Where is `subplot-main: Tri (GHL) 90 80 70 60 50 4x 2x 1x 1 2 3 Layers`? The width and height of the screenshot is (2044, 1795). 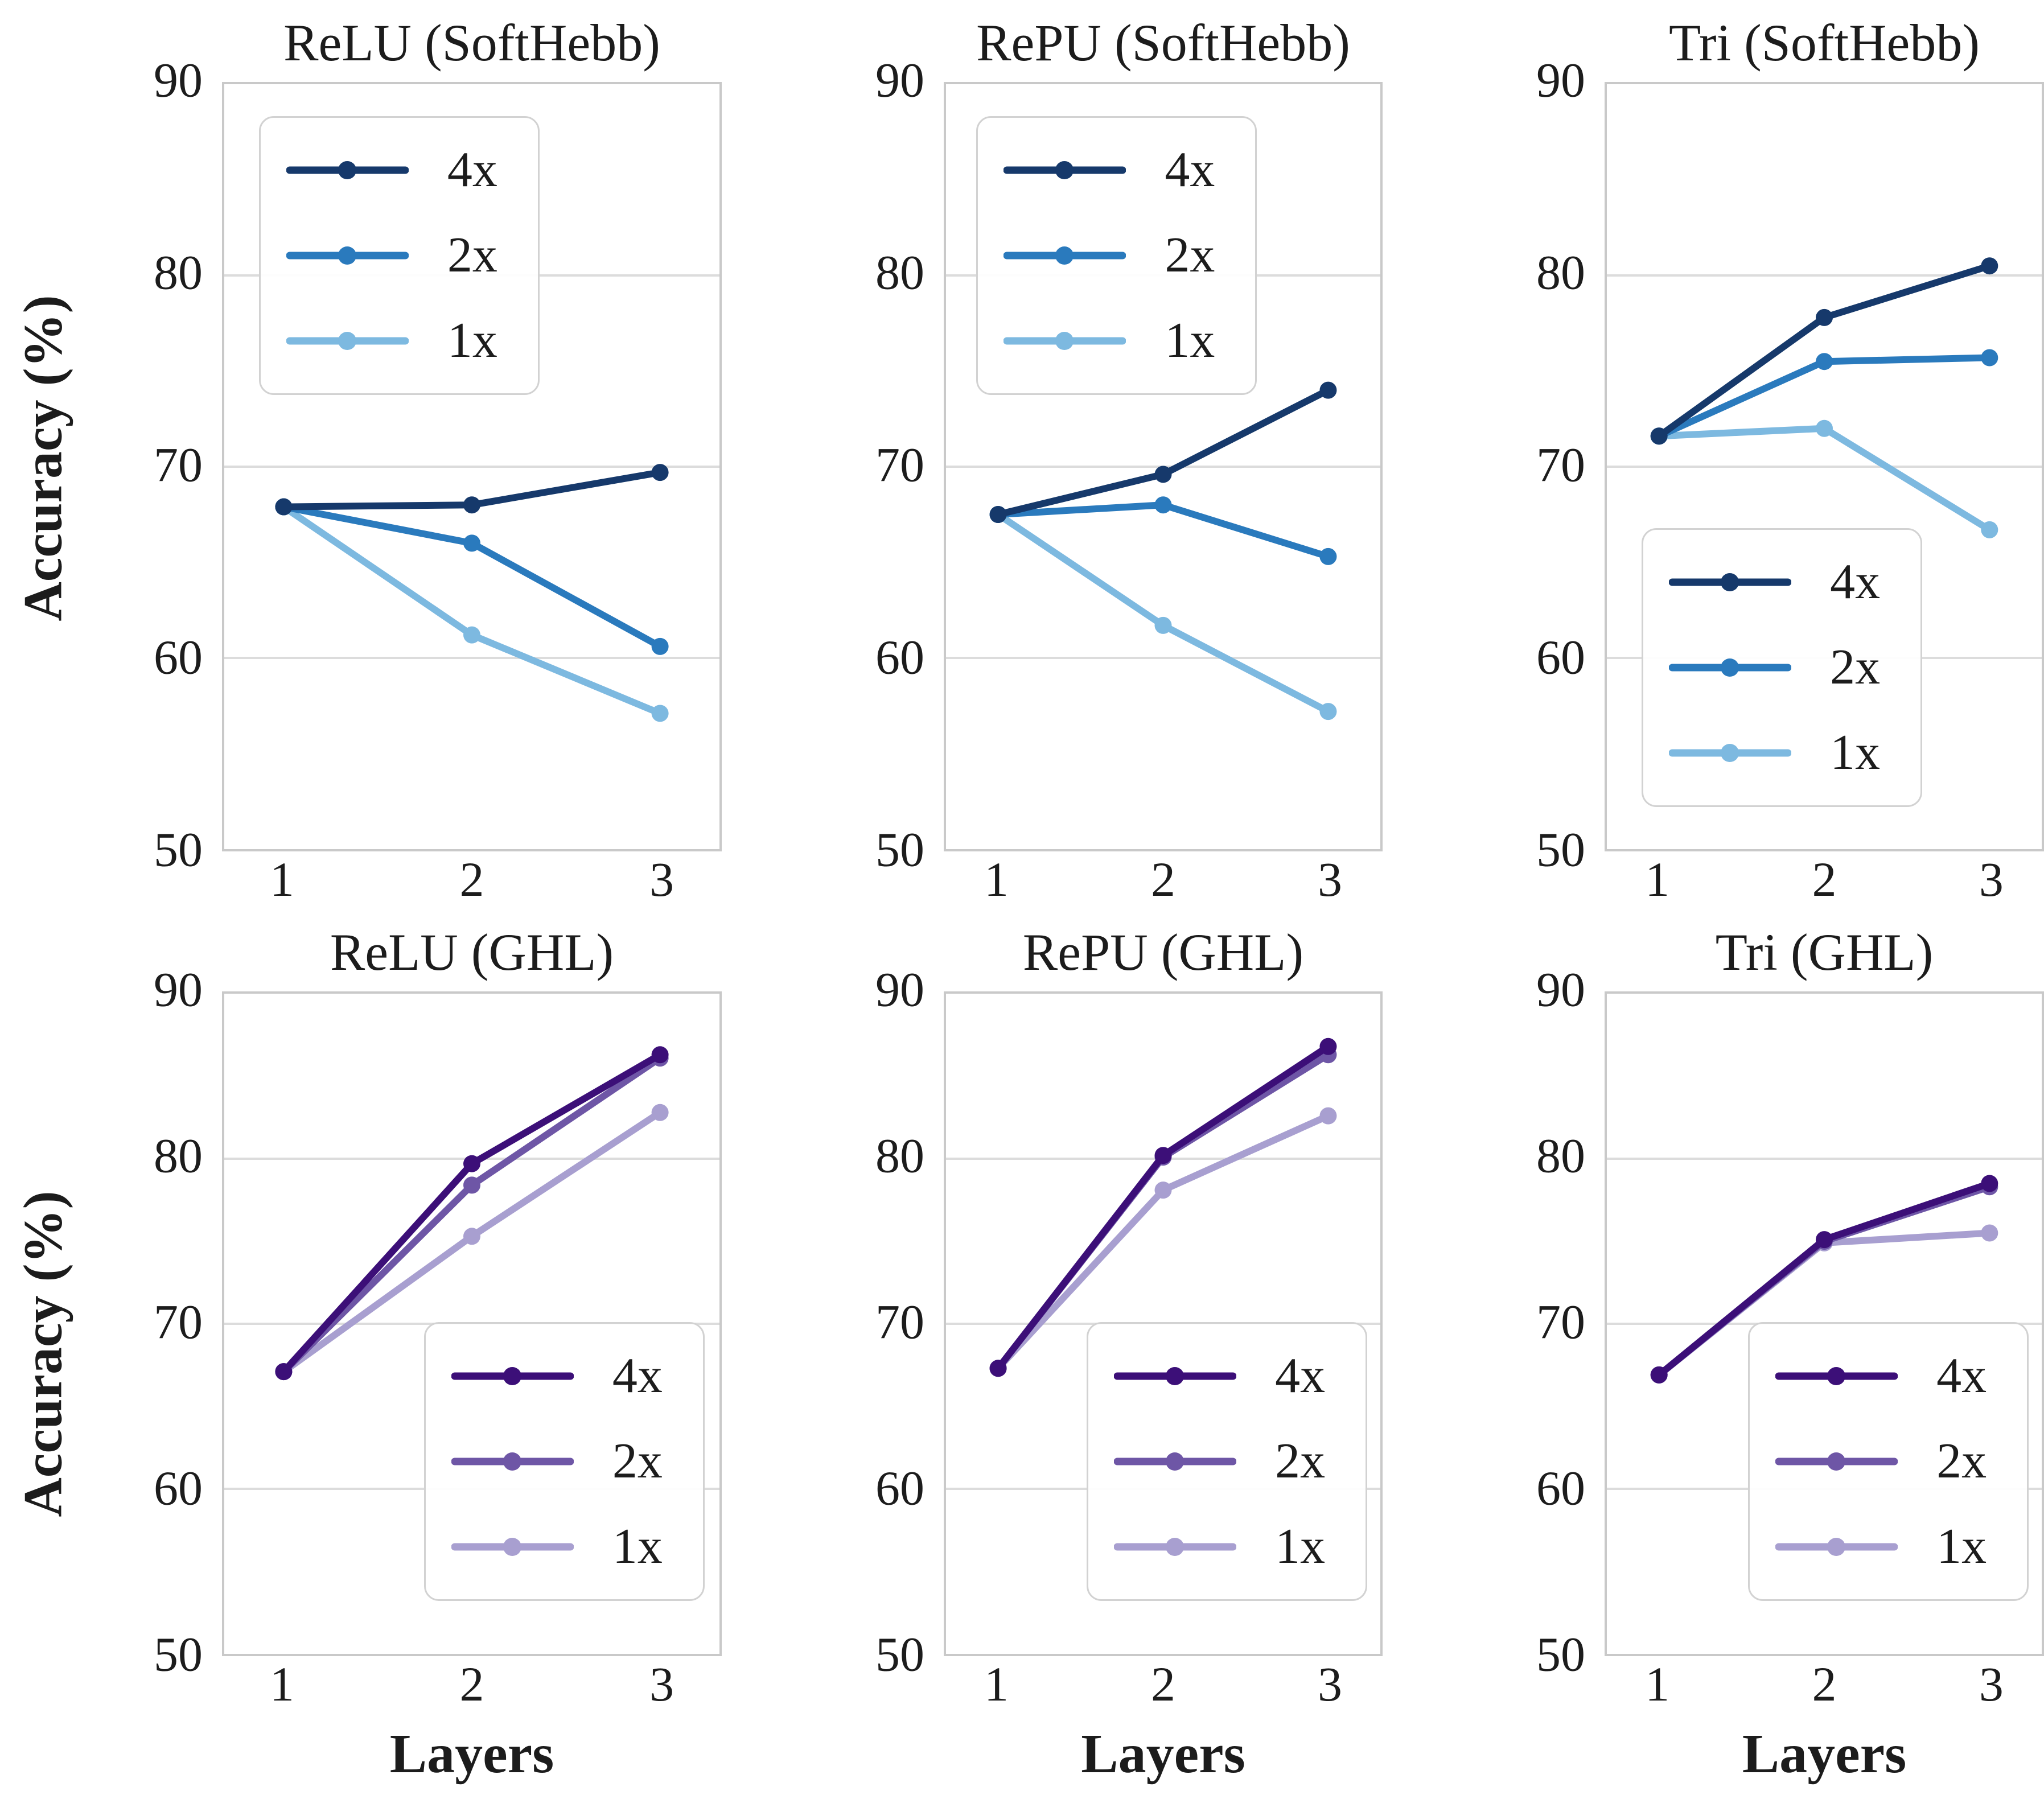 subplot-main: Tri (GHL) 90 80 70 60 50 4x 2x 1x 1 2 3 Layers is located at coordinates (1756, 1354).